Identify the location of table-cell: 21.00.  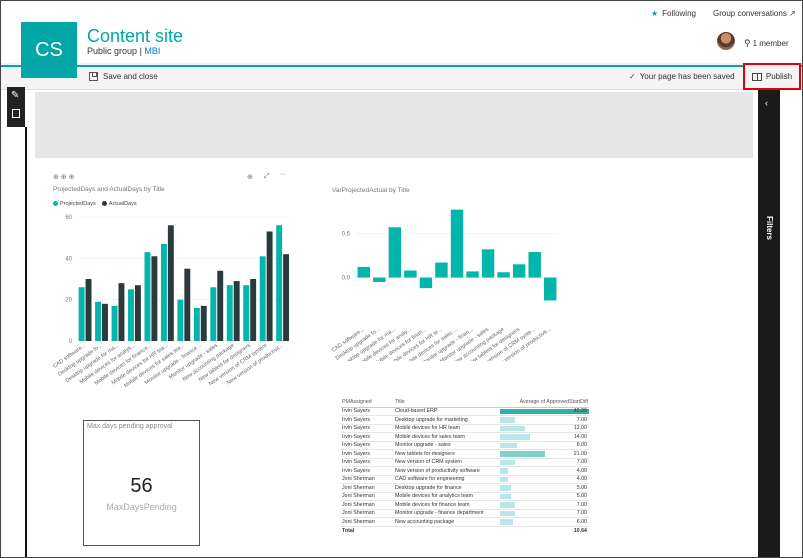
(544, 454).